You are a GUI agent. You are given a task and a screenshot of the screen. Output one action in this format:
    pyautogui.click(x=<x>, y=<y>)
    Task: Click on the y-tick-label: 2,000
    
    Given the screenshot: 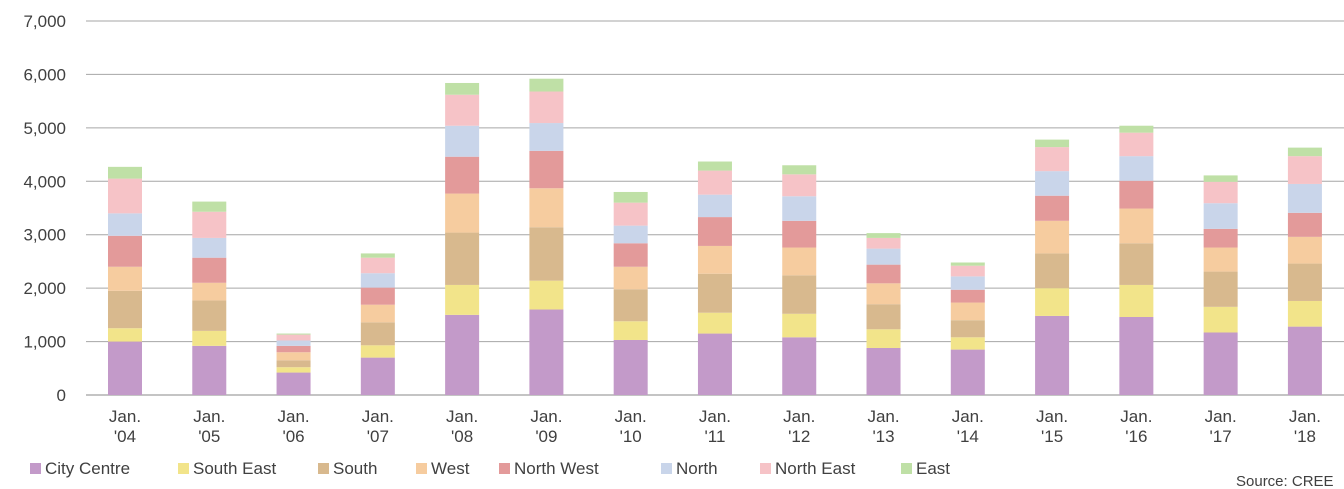 What is the action you would take?
    pyautogui.click(x=44, y=288)
    